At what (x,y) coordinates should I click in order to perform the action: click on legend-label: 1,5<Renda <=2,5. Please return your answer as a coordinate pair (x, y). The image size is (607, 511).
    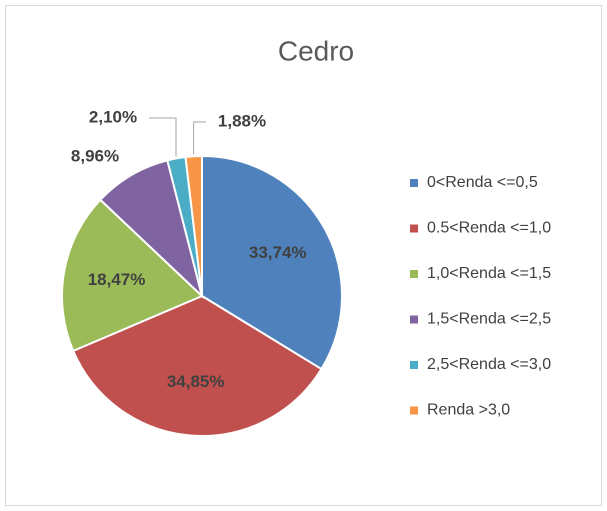
    Looking at the image, I should click on (489, 319).